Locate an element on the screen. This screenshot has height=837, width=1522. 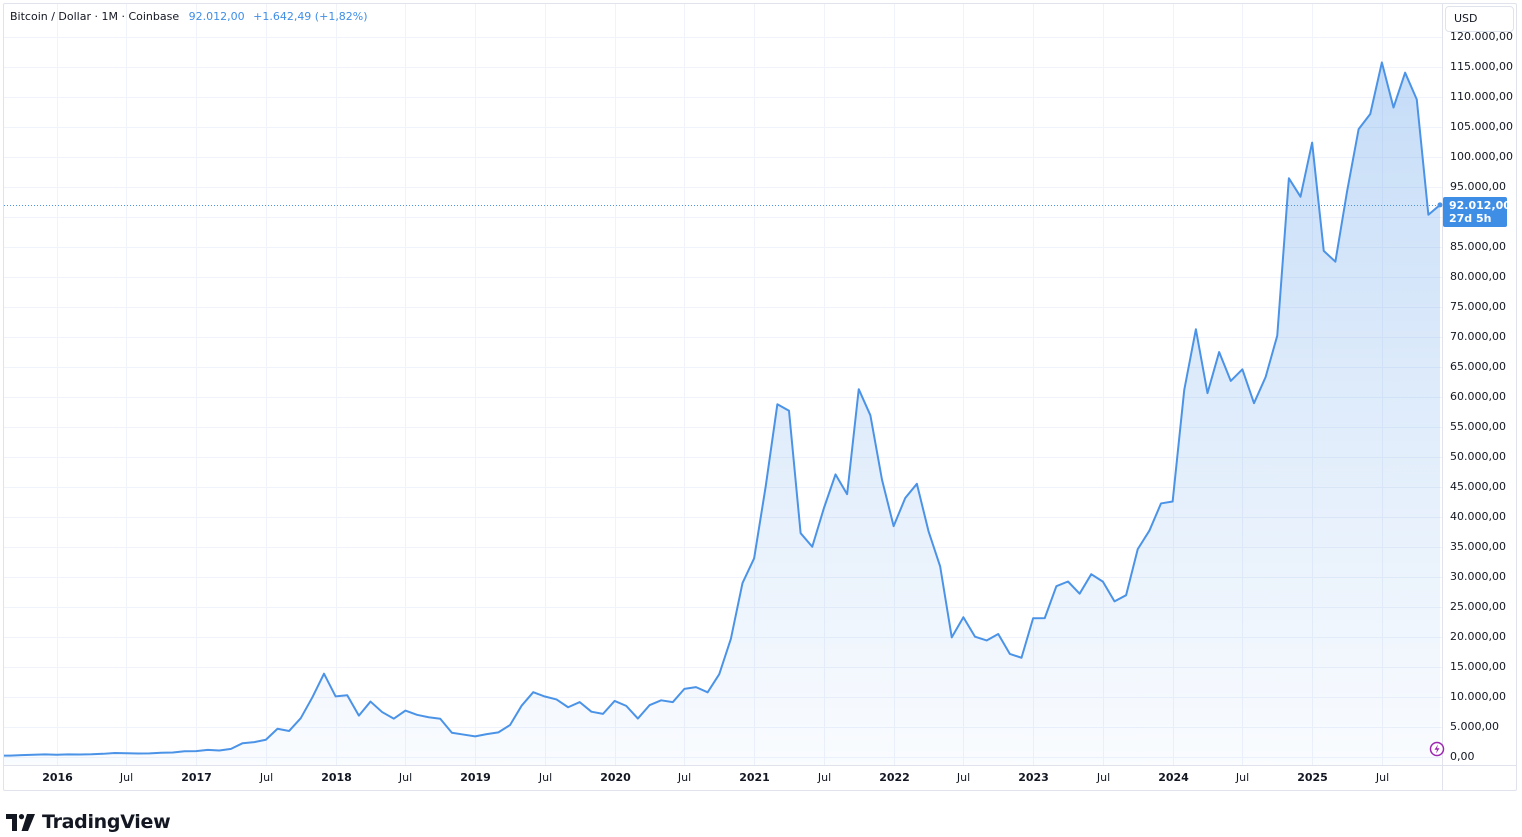
time-axis-label: 2016 is located at coordinates (57, 777).